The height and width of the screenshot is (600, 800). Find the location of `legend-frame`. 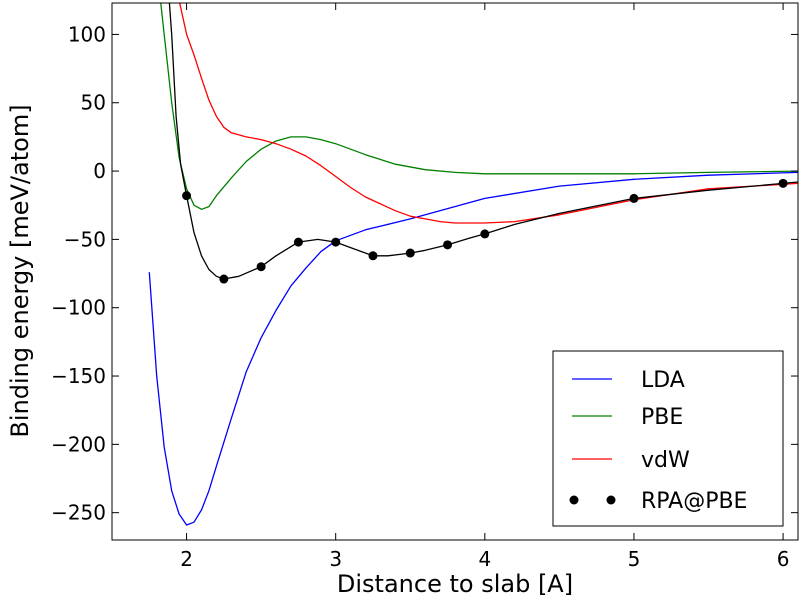

legend-frame is located at coordinates (668, 438).